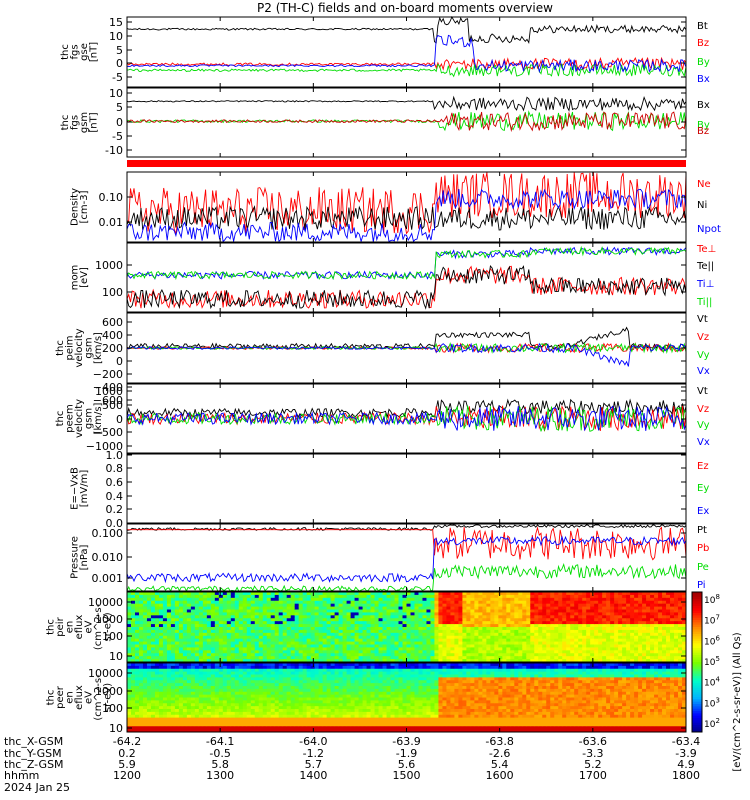 The width and height of the screenshot is (750, 800). I want to click on pressure-legend-Pi: Pi, so click(701, 585).